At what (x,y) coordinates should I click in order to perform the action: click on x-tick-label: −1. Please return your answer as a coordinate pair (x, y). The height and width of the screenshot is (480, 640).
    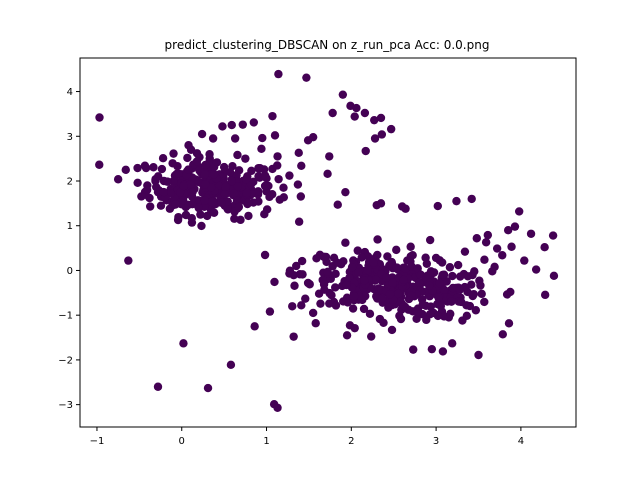
    Looking at the image, I should click on (97, 441).